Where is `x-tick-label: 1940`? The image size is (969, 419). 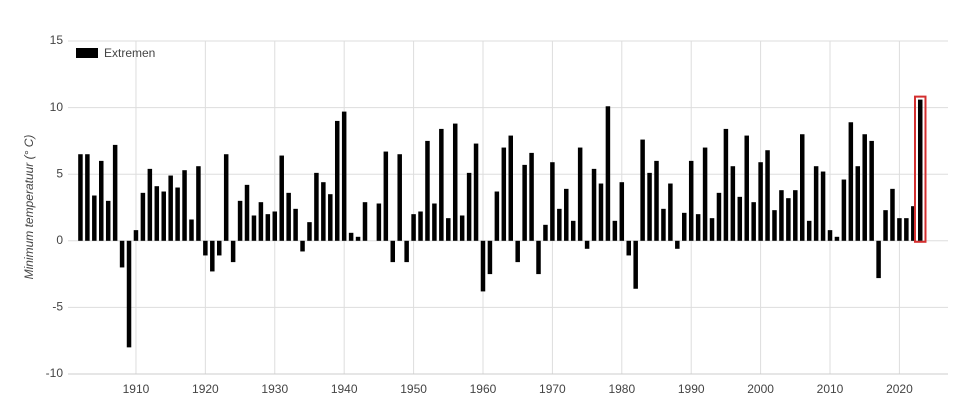
x-tick-label: 1940 is located at coordinates (344, 389).